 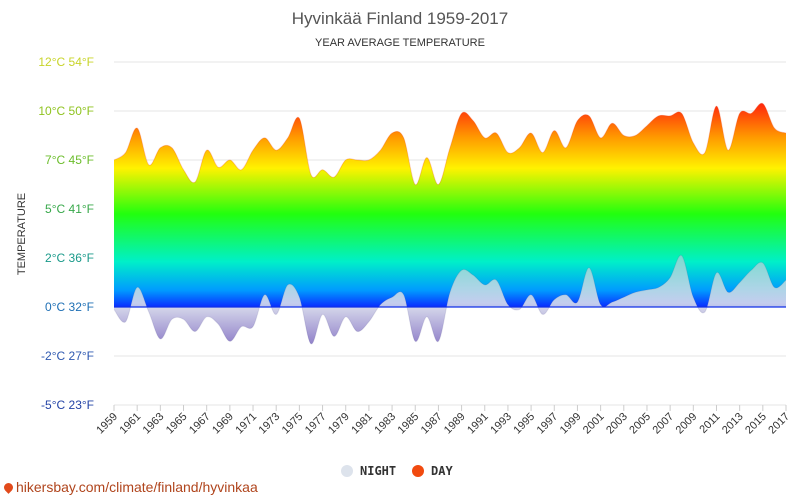 I want to click on x-tick-label: 2015, so click(x=756, y=424).